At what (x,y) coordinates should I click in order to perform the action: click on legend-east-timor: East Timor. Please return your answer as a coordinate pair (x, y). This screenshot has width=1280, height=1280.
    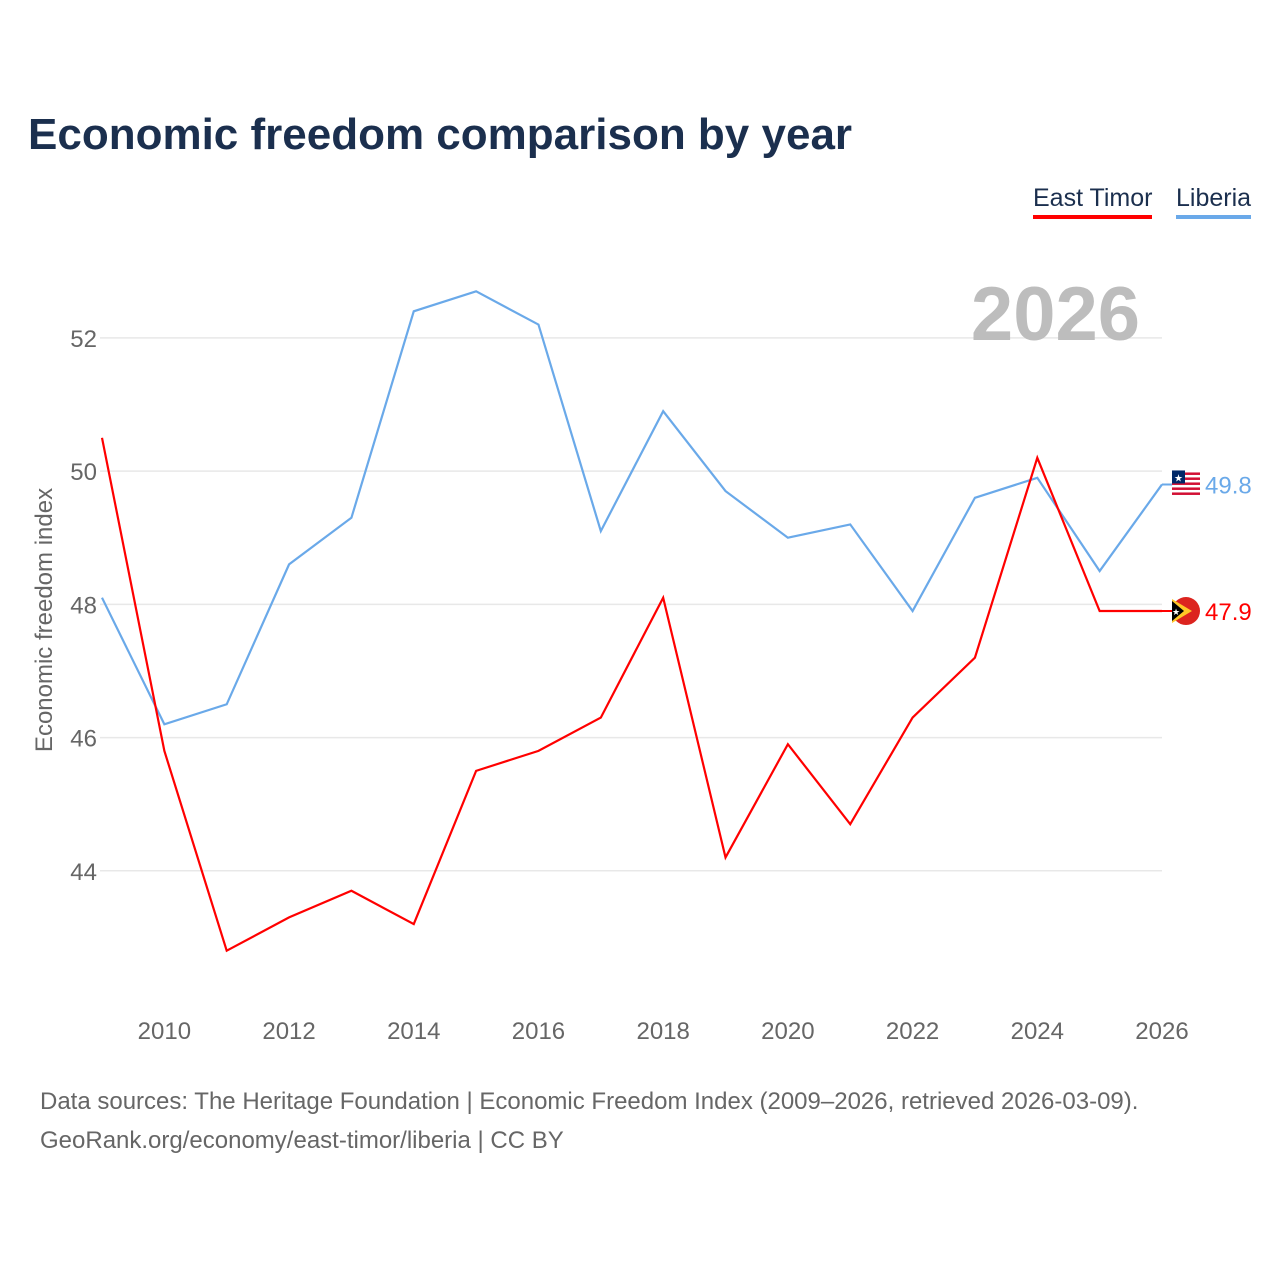
    Looking at the image, I should click on (1093, 201).